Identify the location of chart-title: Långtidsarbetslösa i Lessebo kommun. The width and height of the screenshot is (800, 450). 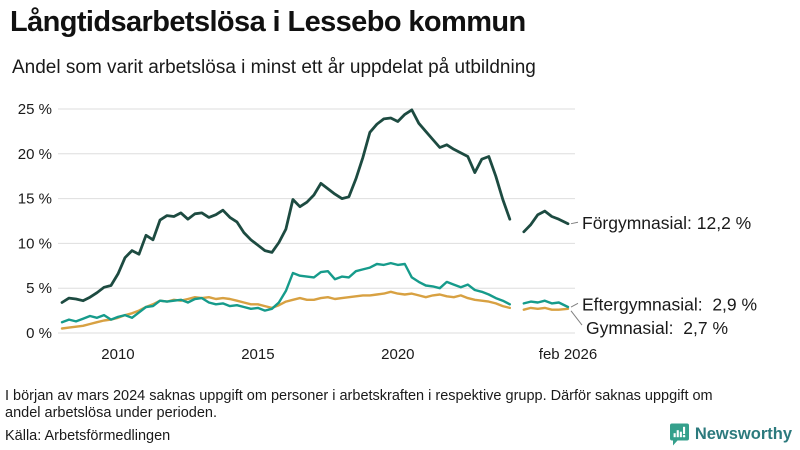
(268, 22).